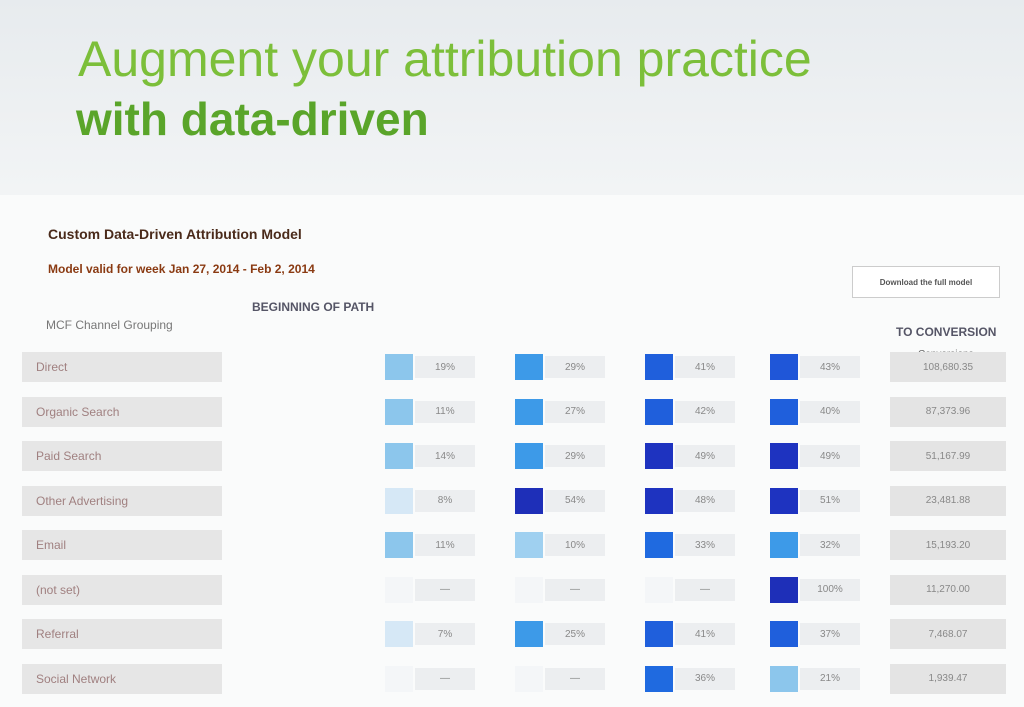 This screenshot has width=1024, height=707. What do you see at coordinates (705, 678) in the screenshot?
I see `cell-value: 36%` at bounding box center [705, 678].